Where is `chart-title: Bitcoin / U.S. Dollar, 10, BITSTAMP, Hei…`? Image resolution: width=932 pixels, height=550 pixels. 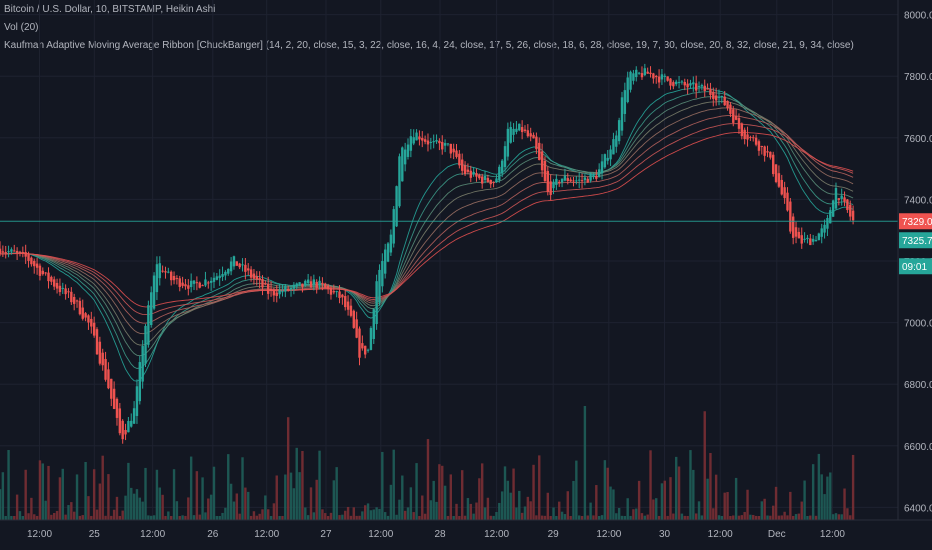 chart-title: Bitcoin / U.S. Dollar, 10, BITSTAMP, Hei… is located at coordinates (110, 9).